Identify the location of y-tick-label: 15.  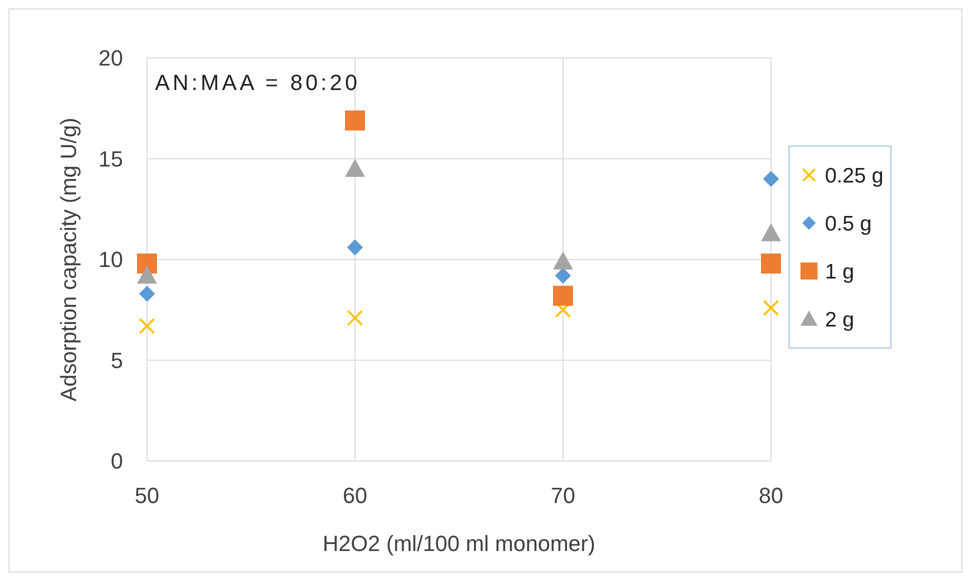
(110, 159).